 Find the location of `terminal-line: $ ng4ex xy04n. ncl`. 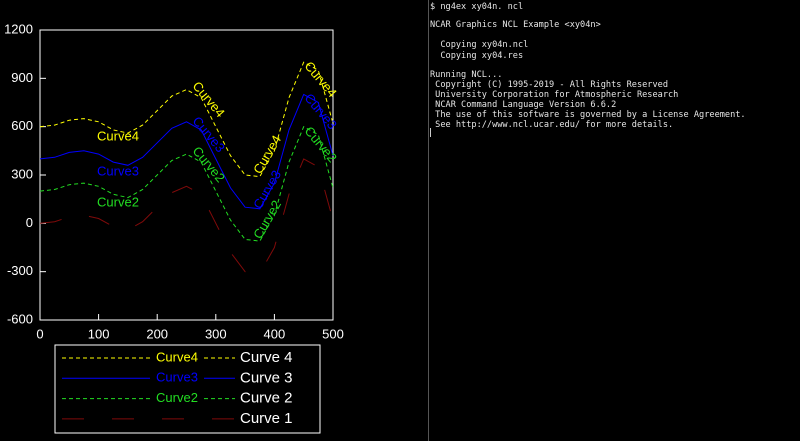

terminal-line: $ ng4ex xy04n. ncl is located at coordinates (476, 7).